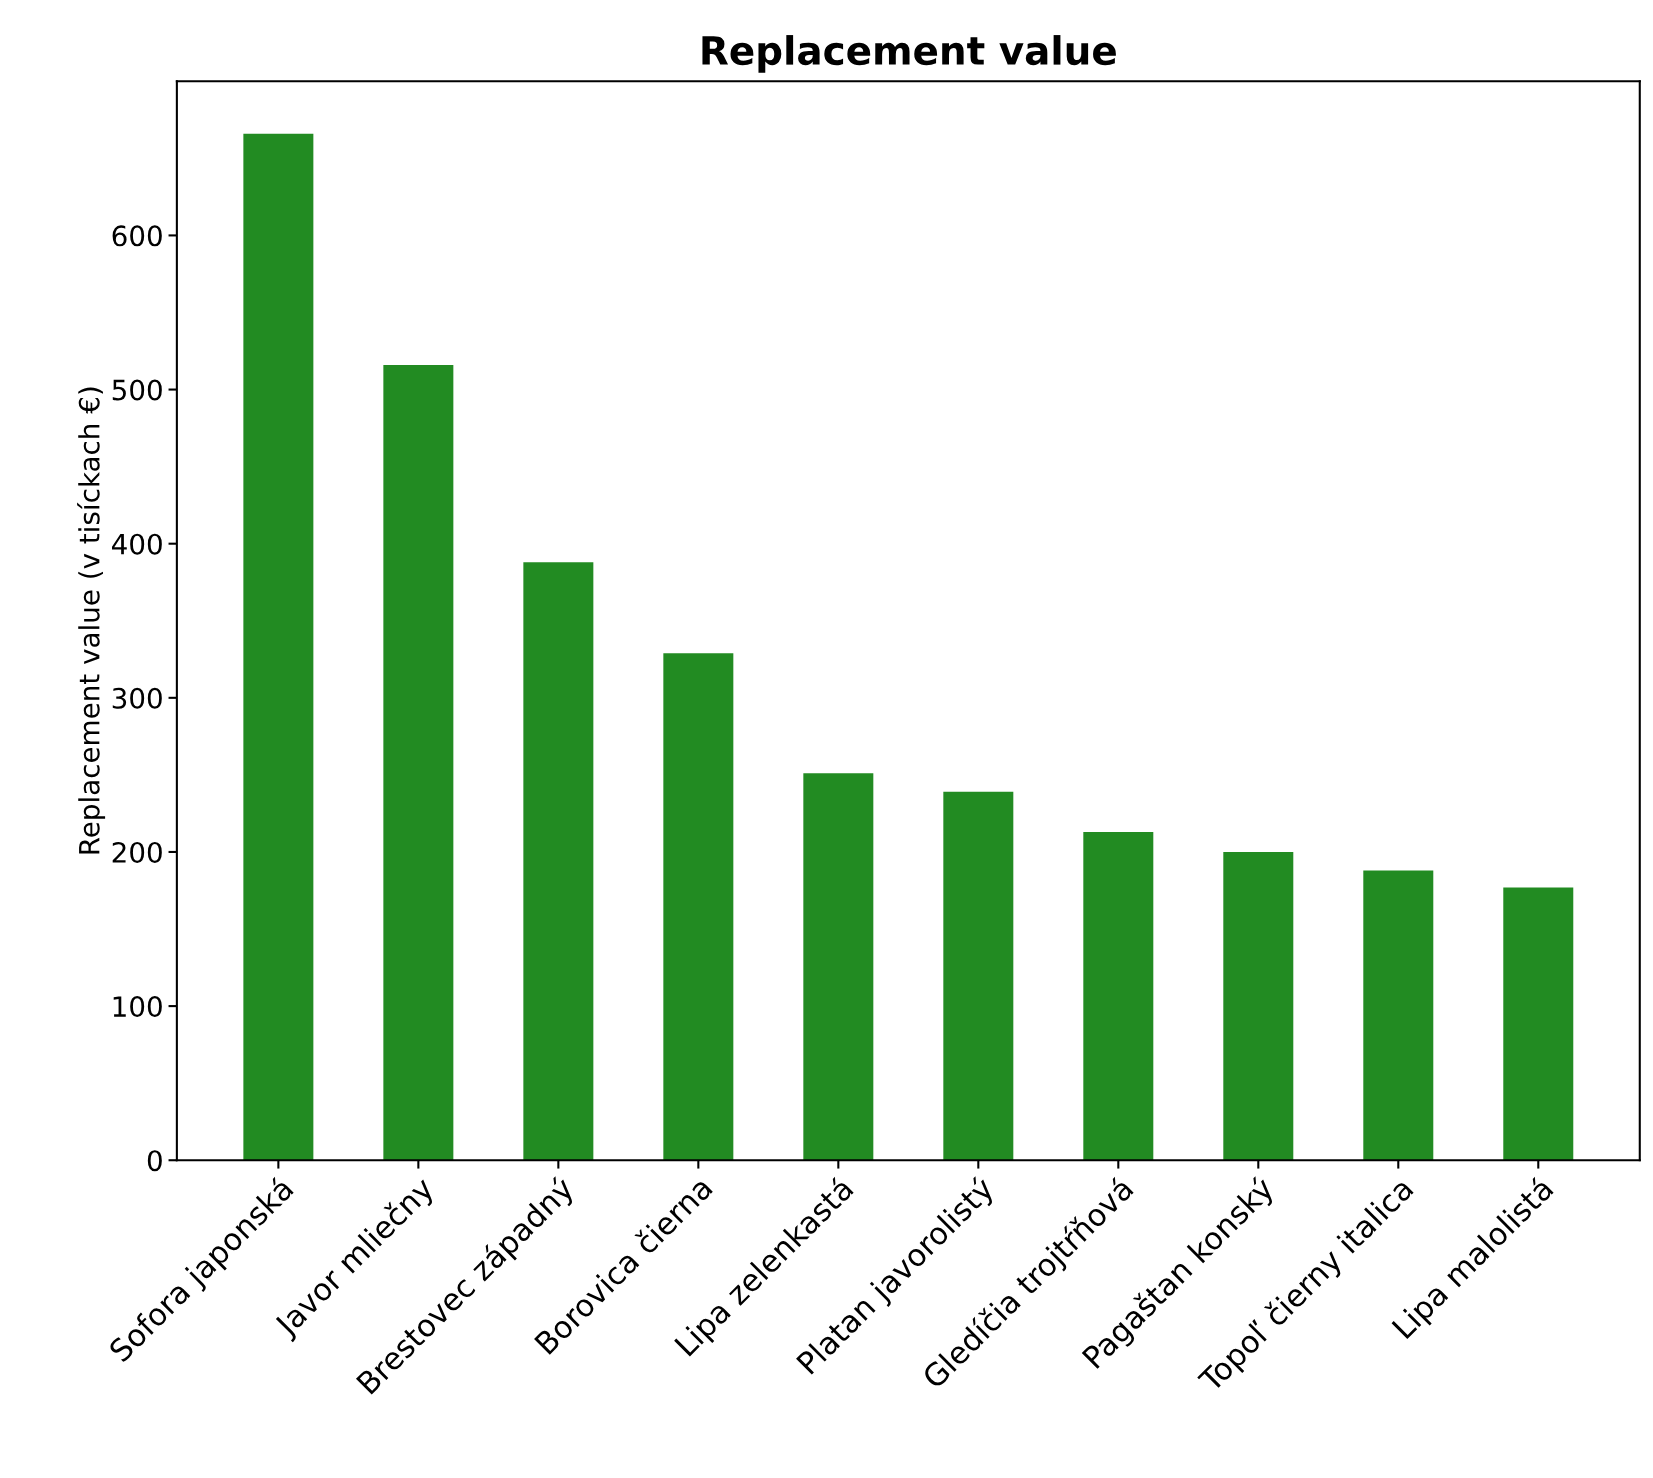 The height and width of the screenshot is (1478, 1653). What do you see at coordinates (91, 620) in the screenshot?
I see `y-axis-title: Replacement value (v tisíckach €)` at bounding box center [91, 620].